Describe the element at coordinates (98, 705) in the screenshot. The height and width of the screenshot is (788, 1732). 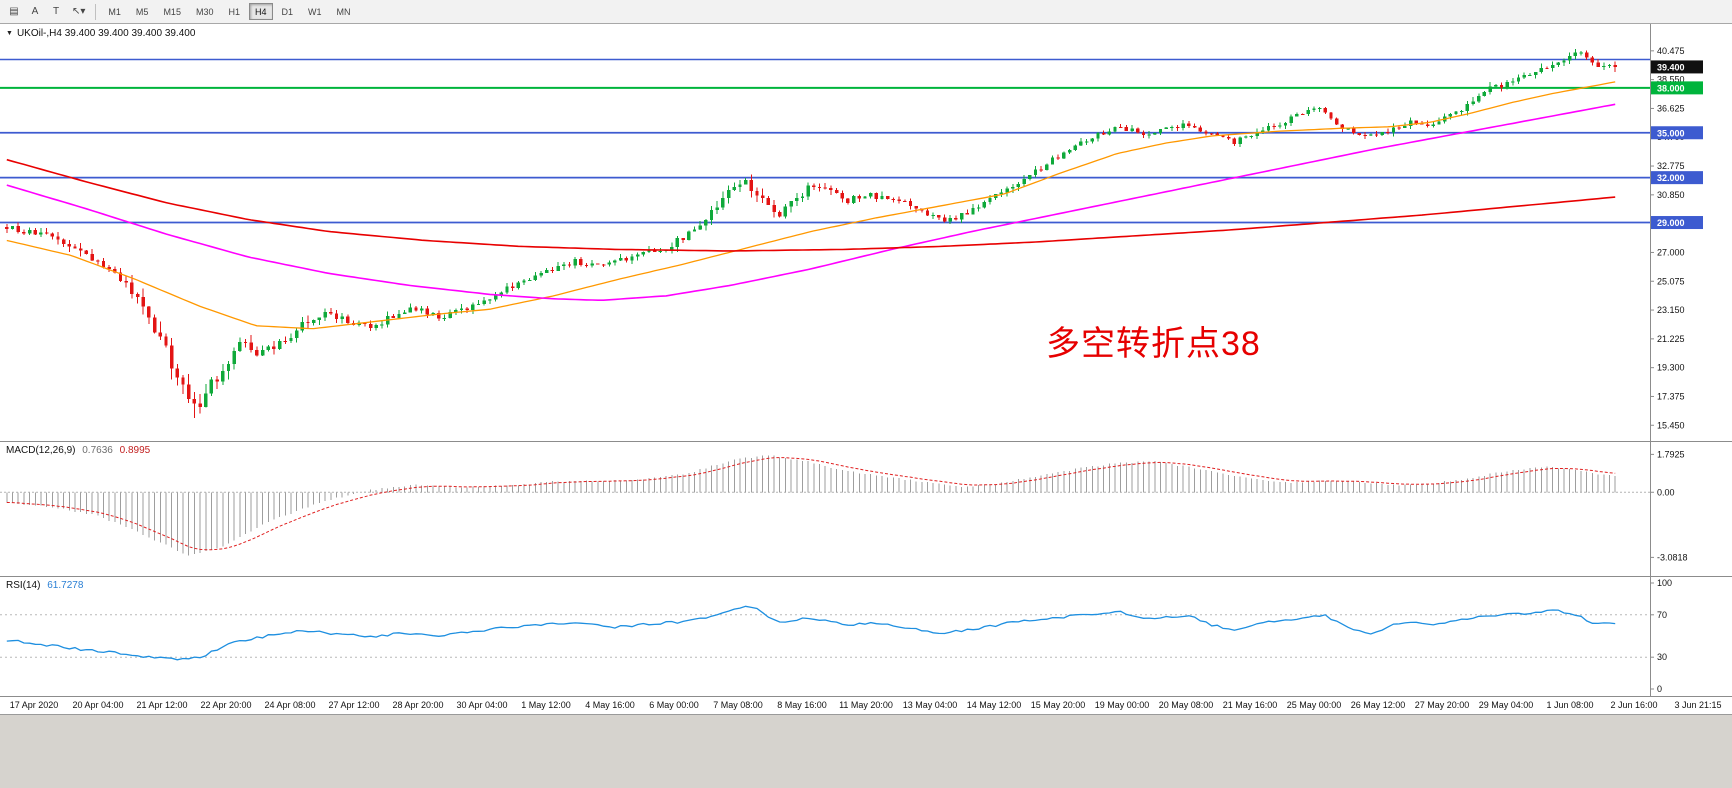
I see `date-label: 20 Apr 04:00` at that location.